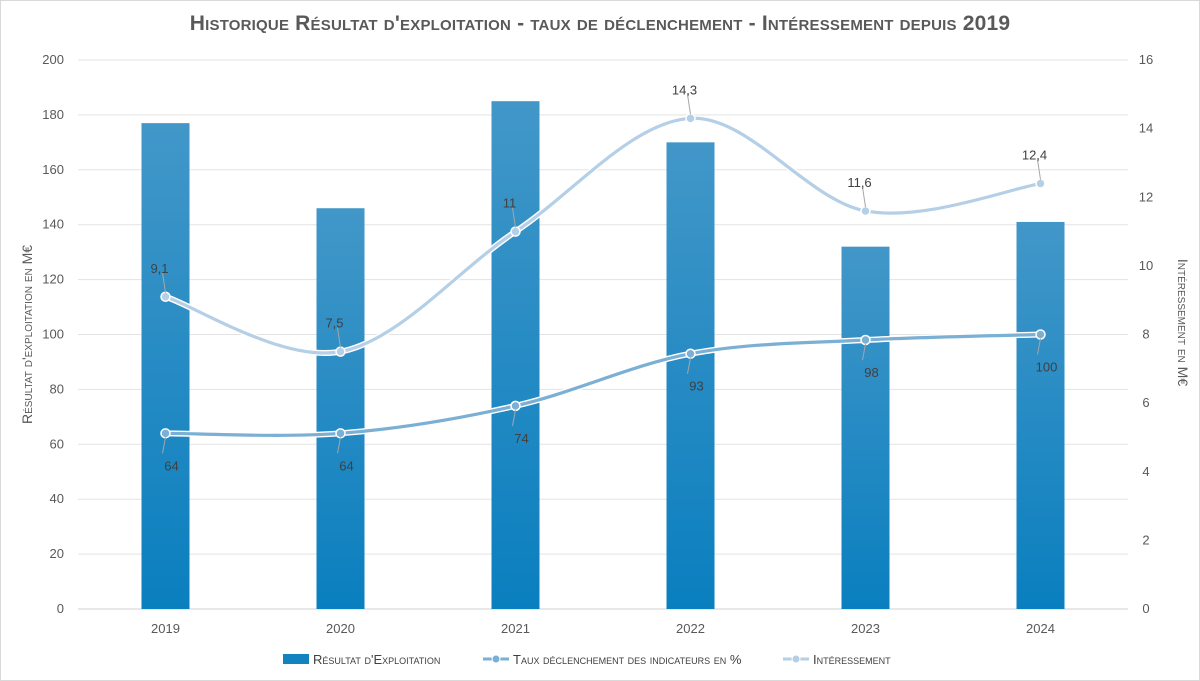 Image resolution: width=1200 pixels, height=681 pixels. Describe the element at coordinates (1145, 539) in the screenshot. I see `right-tick-label: 2` at that location.